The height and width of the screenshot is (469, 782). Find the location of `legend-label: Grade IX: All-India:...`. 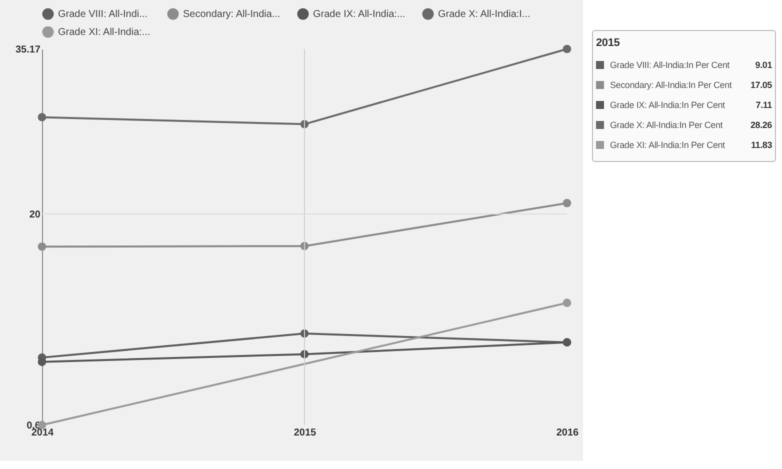

legend-label: Grade IX: All-India:... is located at coordinates (359, 14).